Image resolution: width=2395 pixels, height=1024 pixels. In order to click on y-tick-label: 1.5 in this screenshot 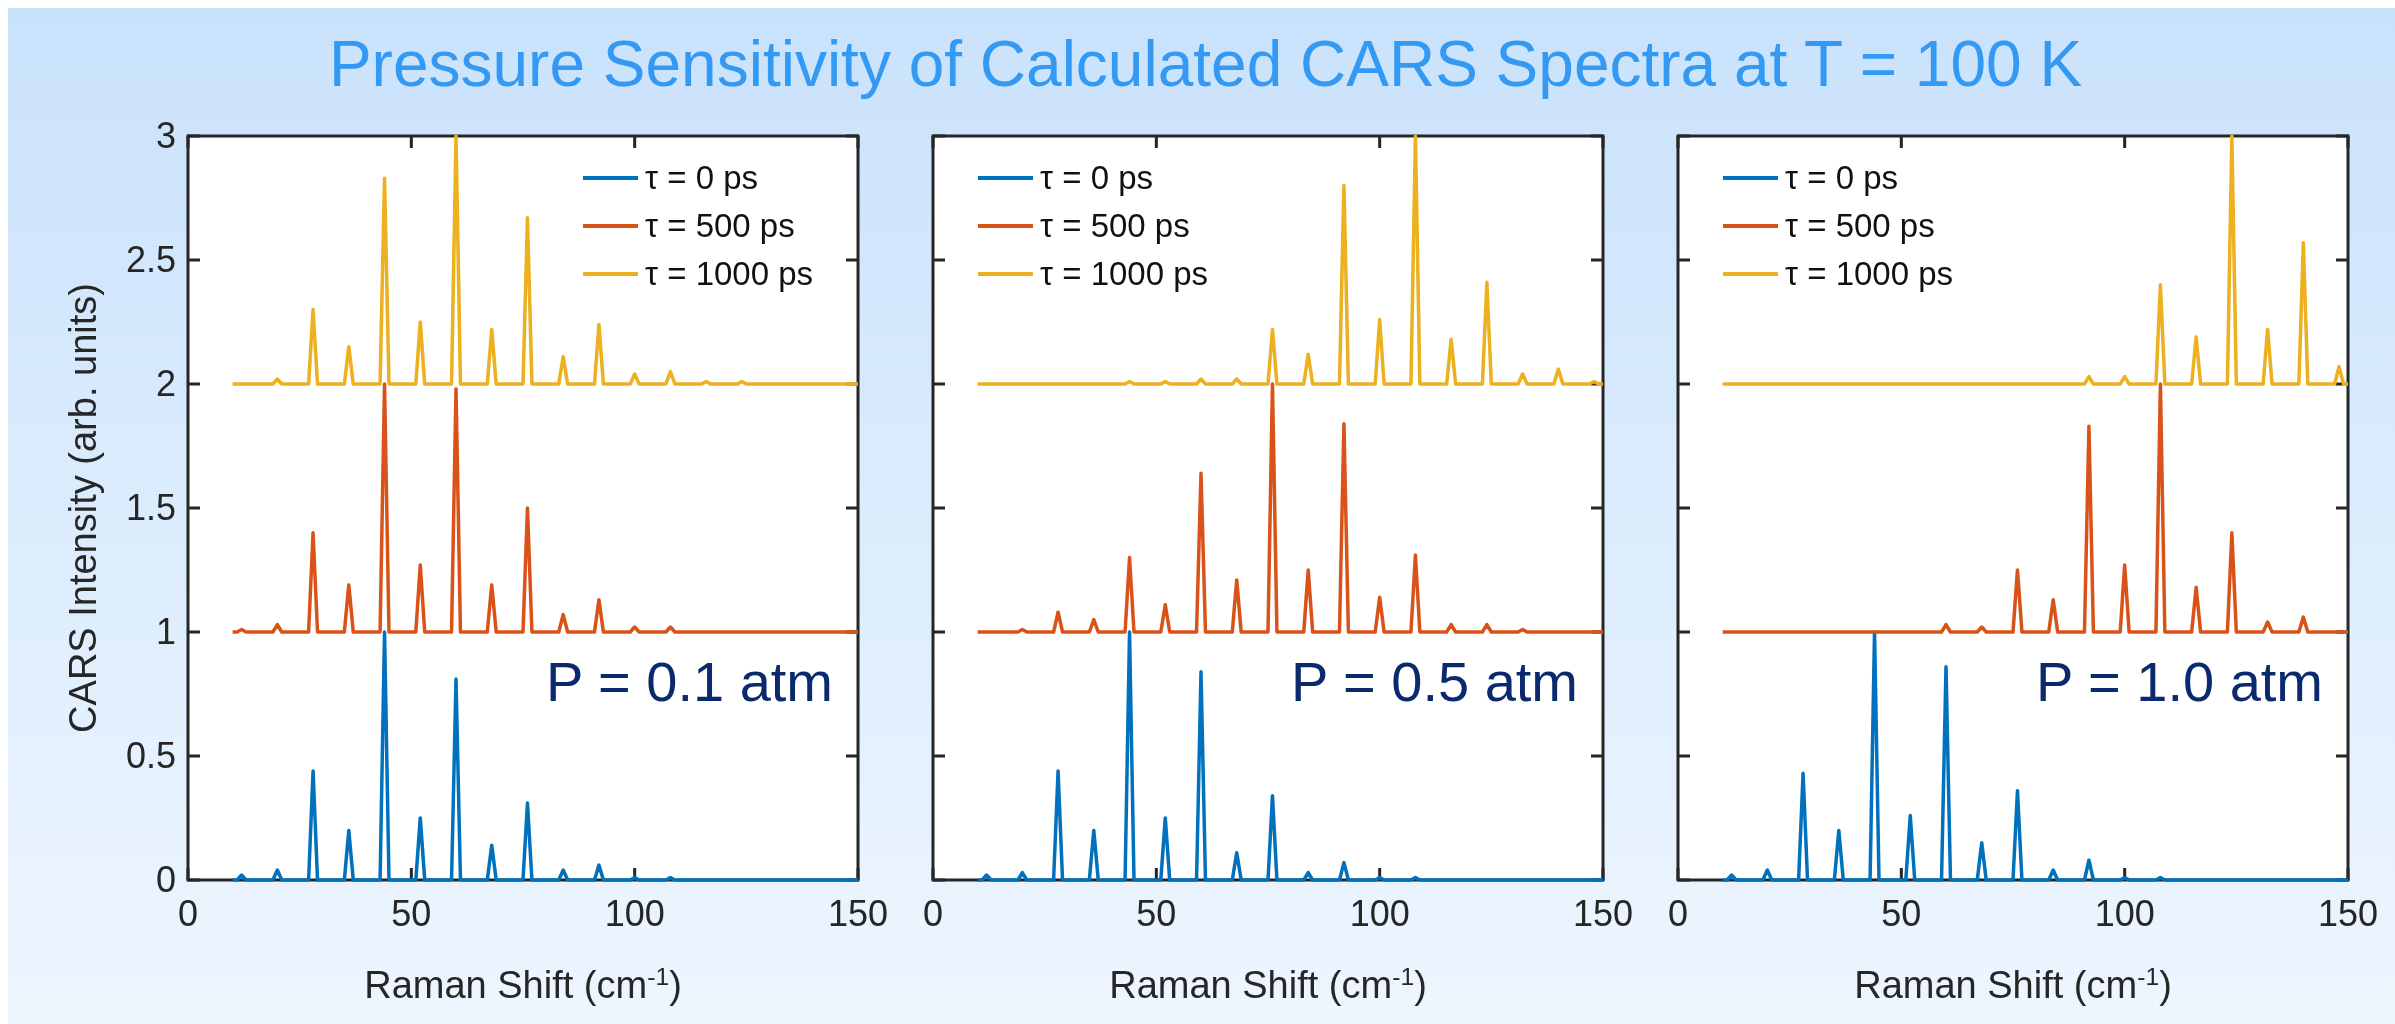, I will do `click(150, 507)`.